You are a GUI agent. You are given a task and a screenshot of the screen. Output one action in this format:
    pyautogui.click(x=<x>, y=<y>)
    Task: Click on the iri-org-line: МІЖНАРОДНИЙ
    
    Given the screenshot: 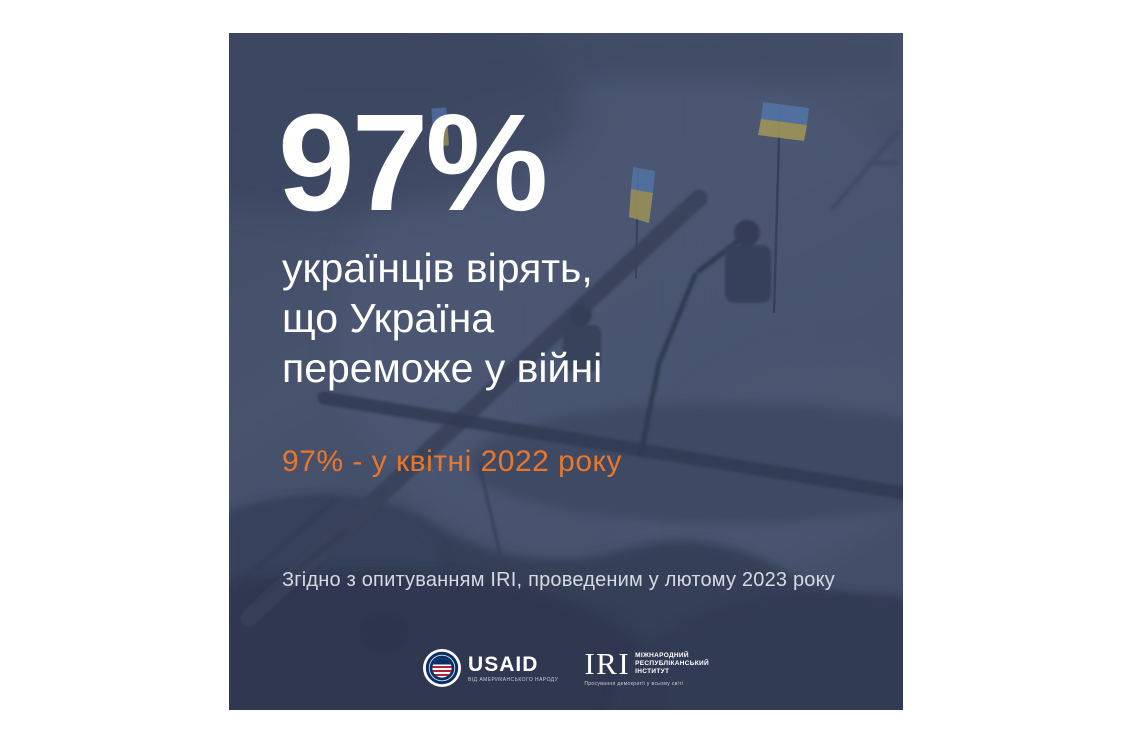 What is the action you would take?
    pyautogui.click(x=662, y=656)
    